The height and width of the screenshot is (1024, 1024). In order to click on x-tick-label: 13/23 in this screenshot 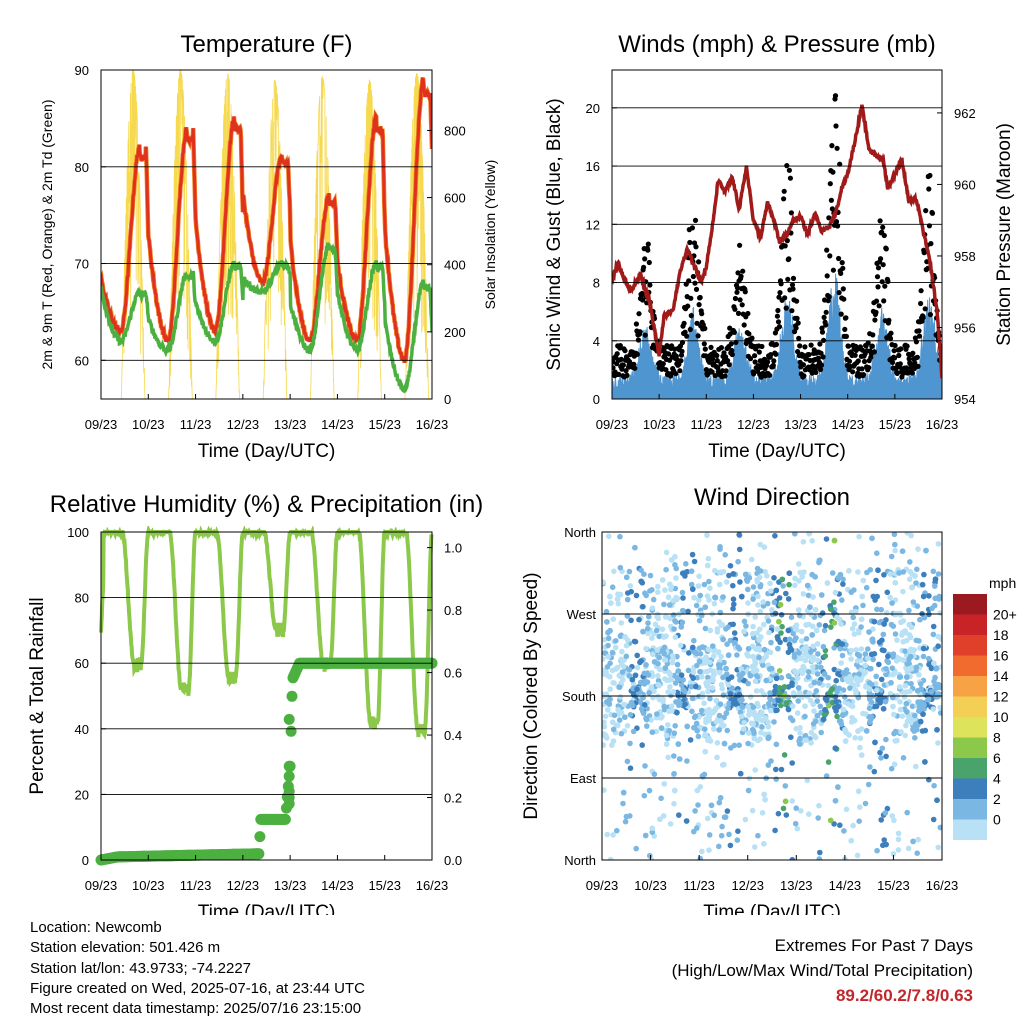, I will do `click(290, 424)`.